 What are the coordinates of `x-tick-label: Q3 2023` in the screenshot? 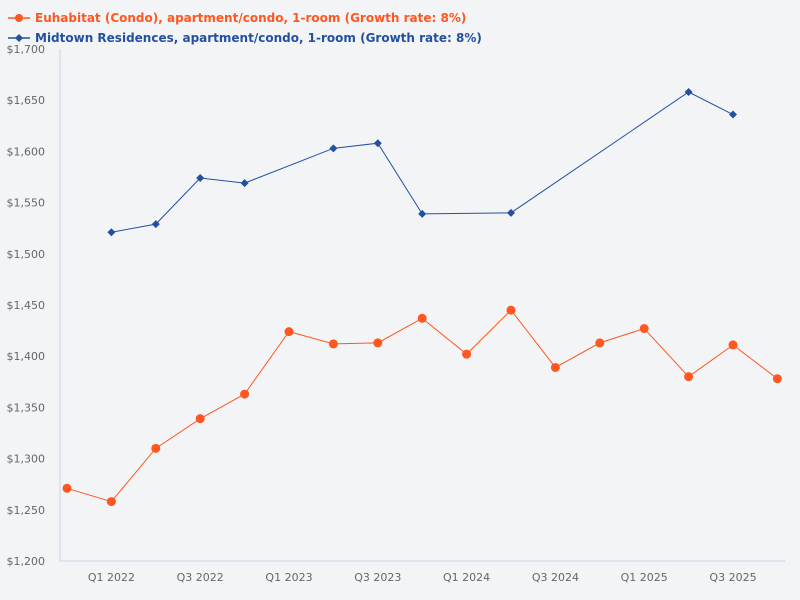 It's located at (377, 577).